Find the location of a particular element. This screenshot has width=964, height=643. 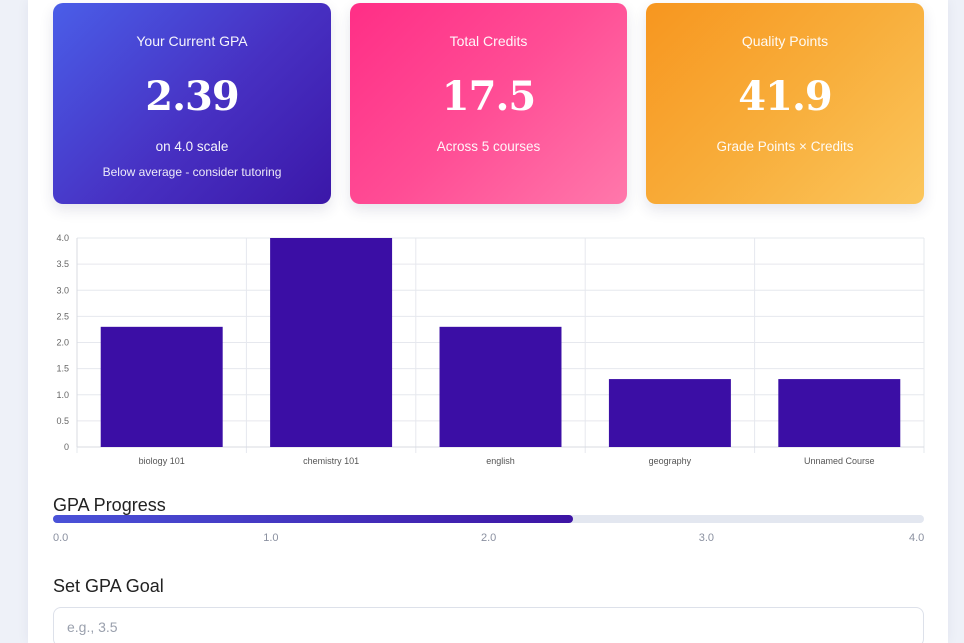

y-tick-label: 0 is located at coordinates (66, 447).